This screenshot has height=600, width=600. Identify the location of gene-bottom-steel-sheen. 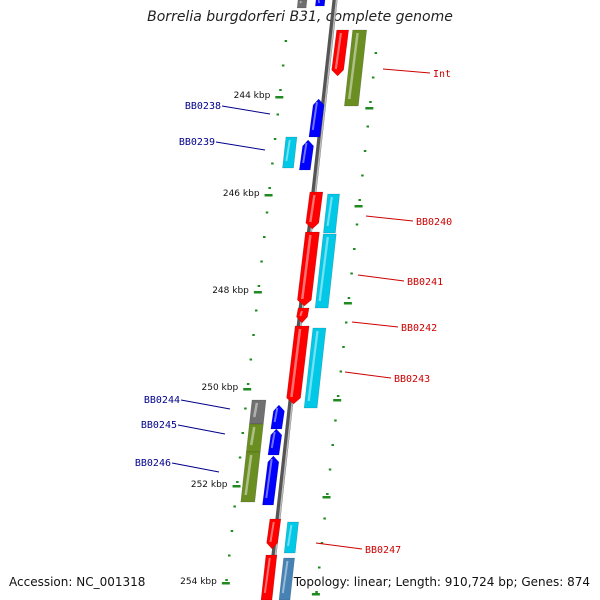
(285, 577).